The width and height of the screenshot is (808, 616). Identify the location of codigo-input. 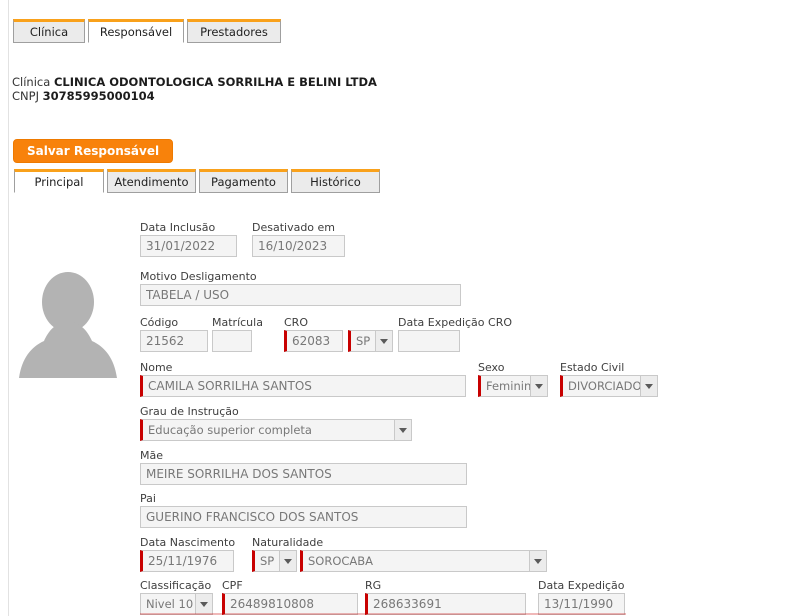
(174, 341).